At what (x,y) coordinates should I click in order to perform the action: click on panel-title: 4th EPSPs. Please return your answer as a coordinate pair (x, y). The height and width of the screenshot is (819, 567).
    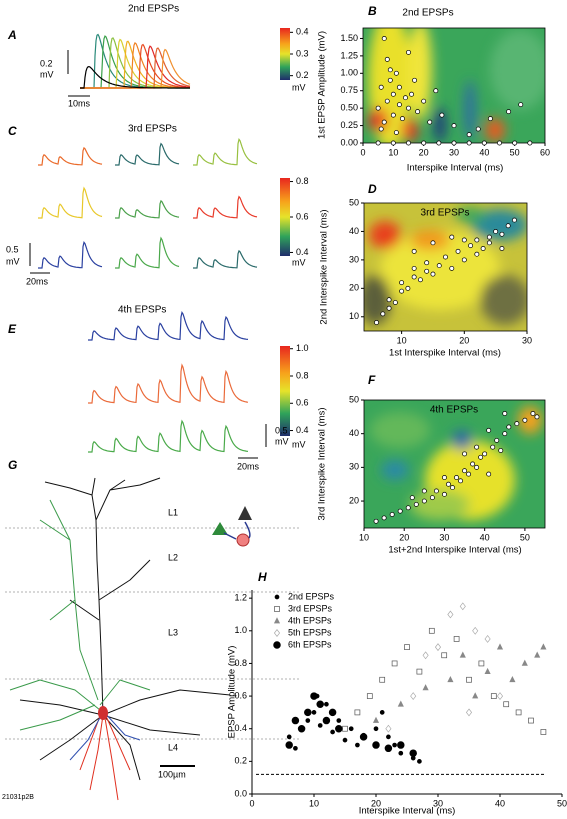
    Looking at the image, I should click on (142, 310).